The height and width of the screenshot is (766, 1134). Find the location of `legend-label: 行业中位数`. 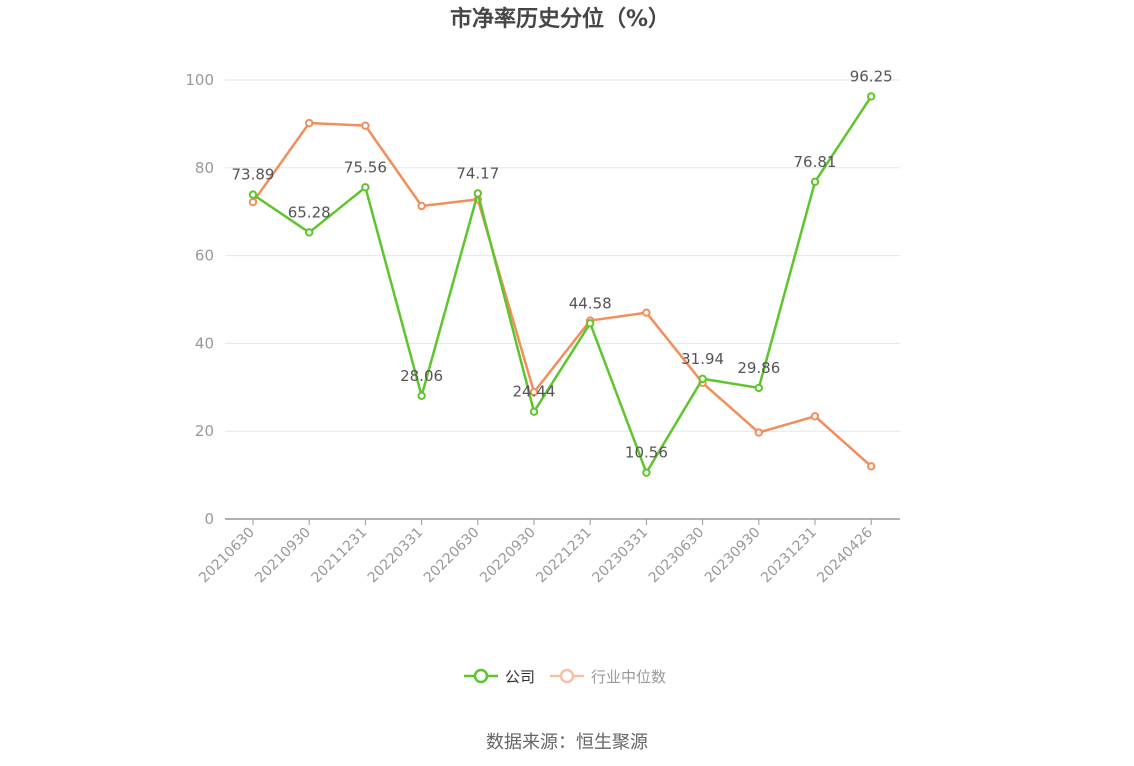

legend-label: 行业中位数 is located at coordinates (628, 677).